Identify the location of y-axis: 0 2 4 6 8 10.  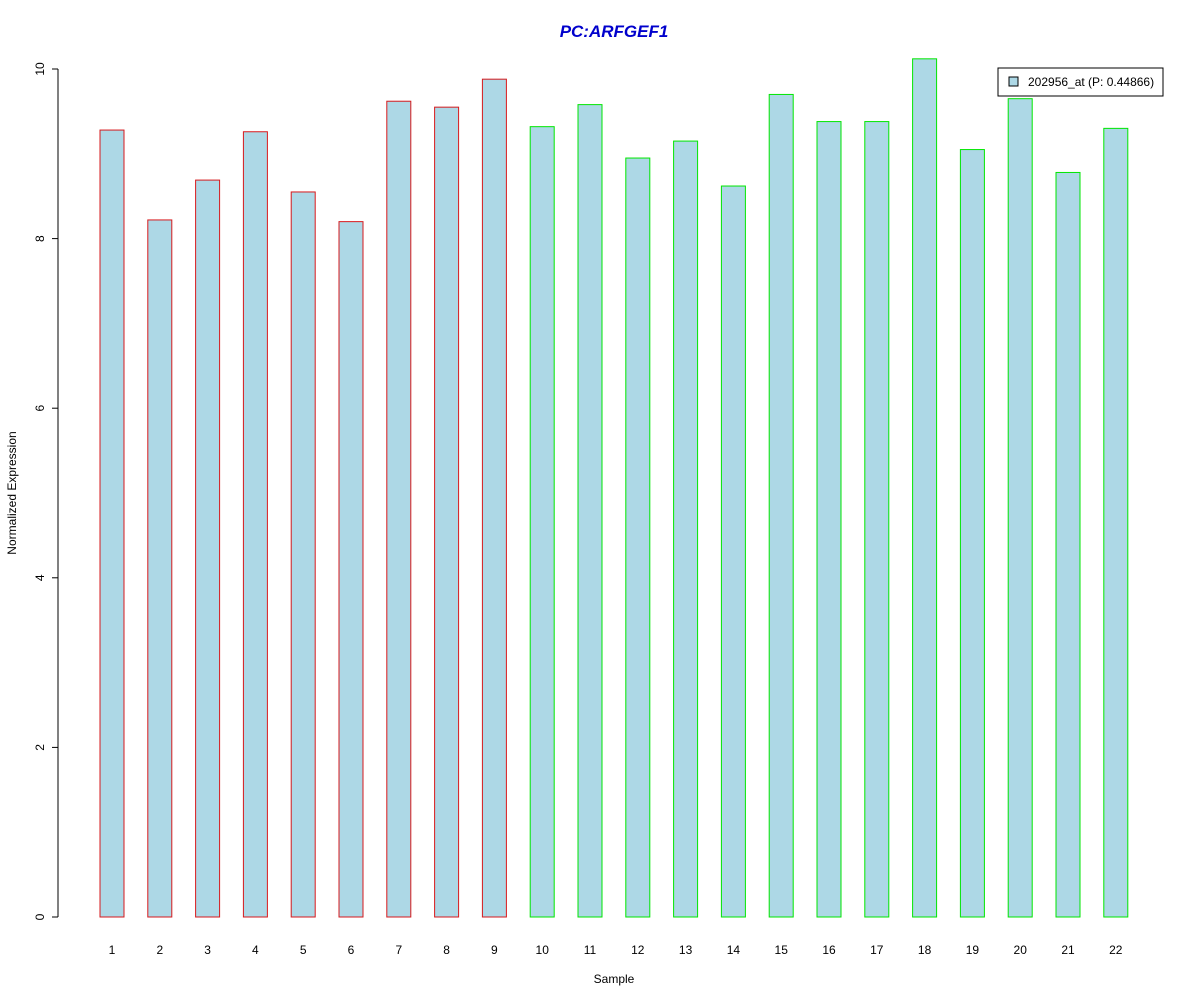
(46, 491).